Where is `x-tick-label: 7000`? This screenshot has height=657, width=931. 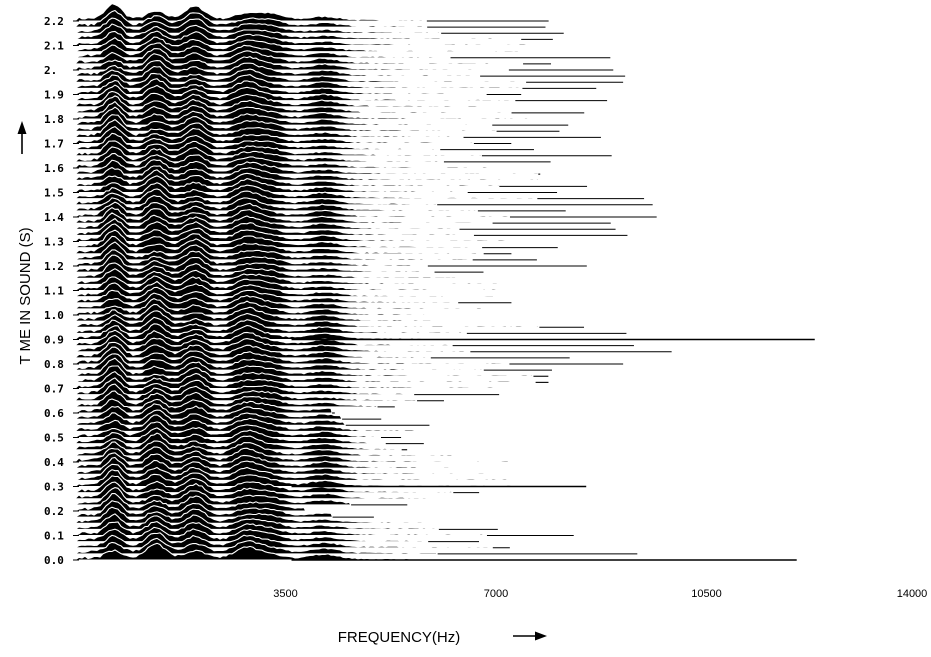 x-tick-label: 7000 is located at coordinates (496, 594).